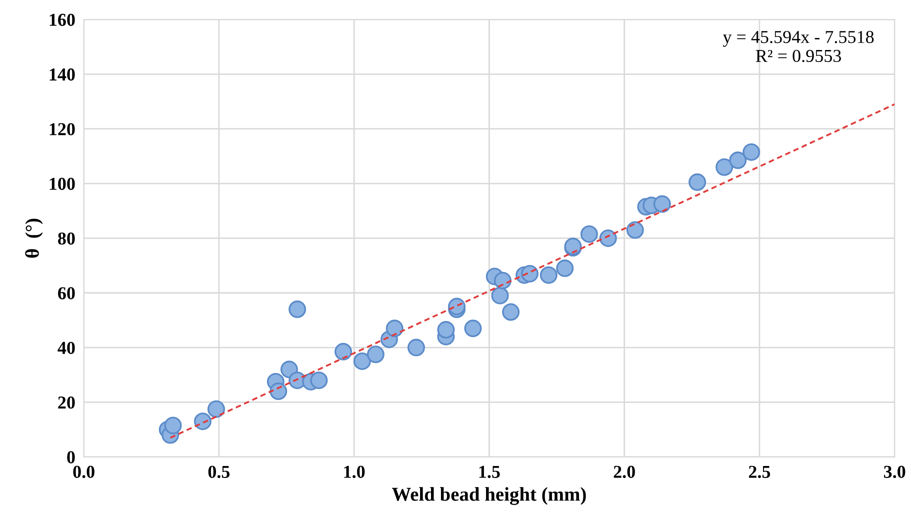 This screenshot has height=527, width=911. I want to click on x-axis-title: Weld bead height (mm), so click(489, 496).